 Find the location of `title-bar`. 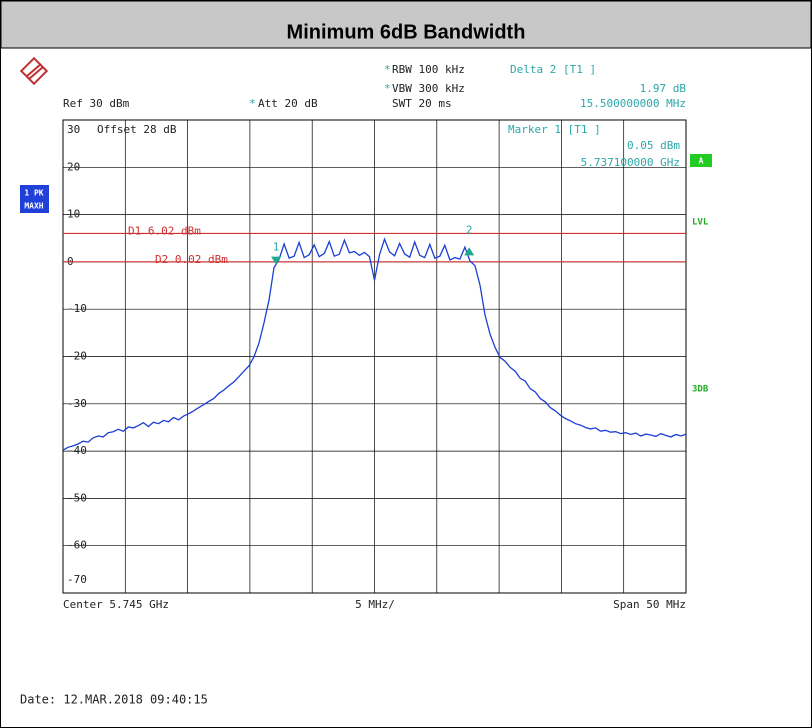

title-bar is located at coordinates (406, 24).